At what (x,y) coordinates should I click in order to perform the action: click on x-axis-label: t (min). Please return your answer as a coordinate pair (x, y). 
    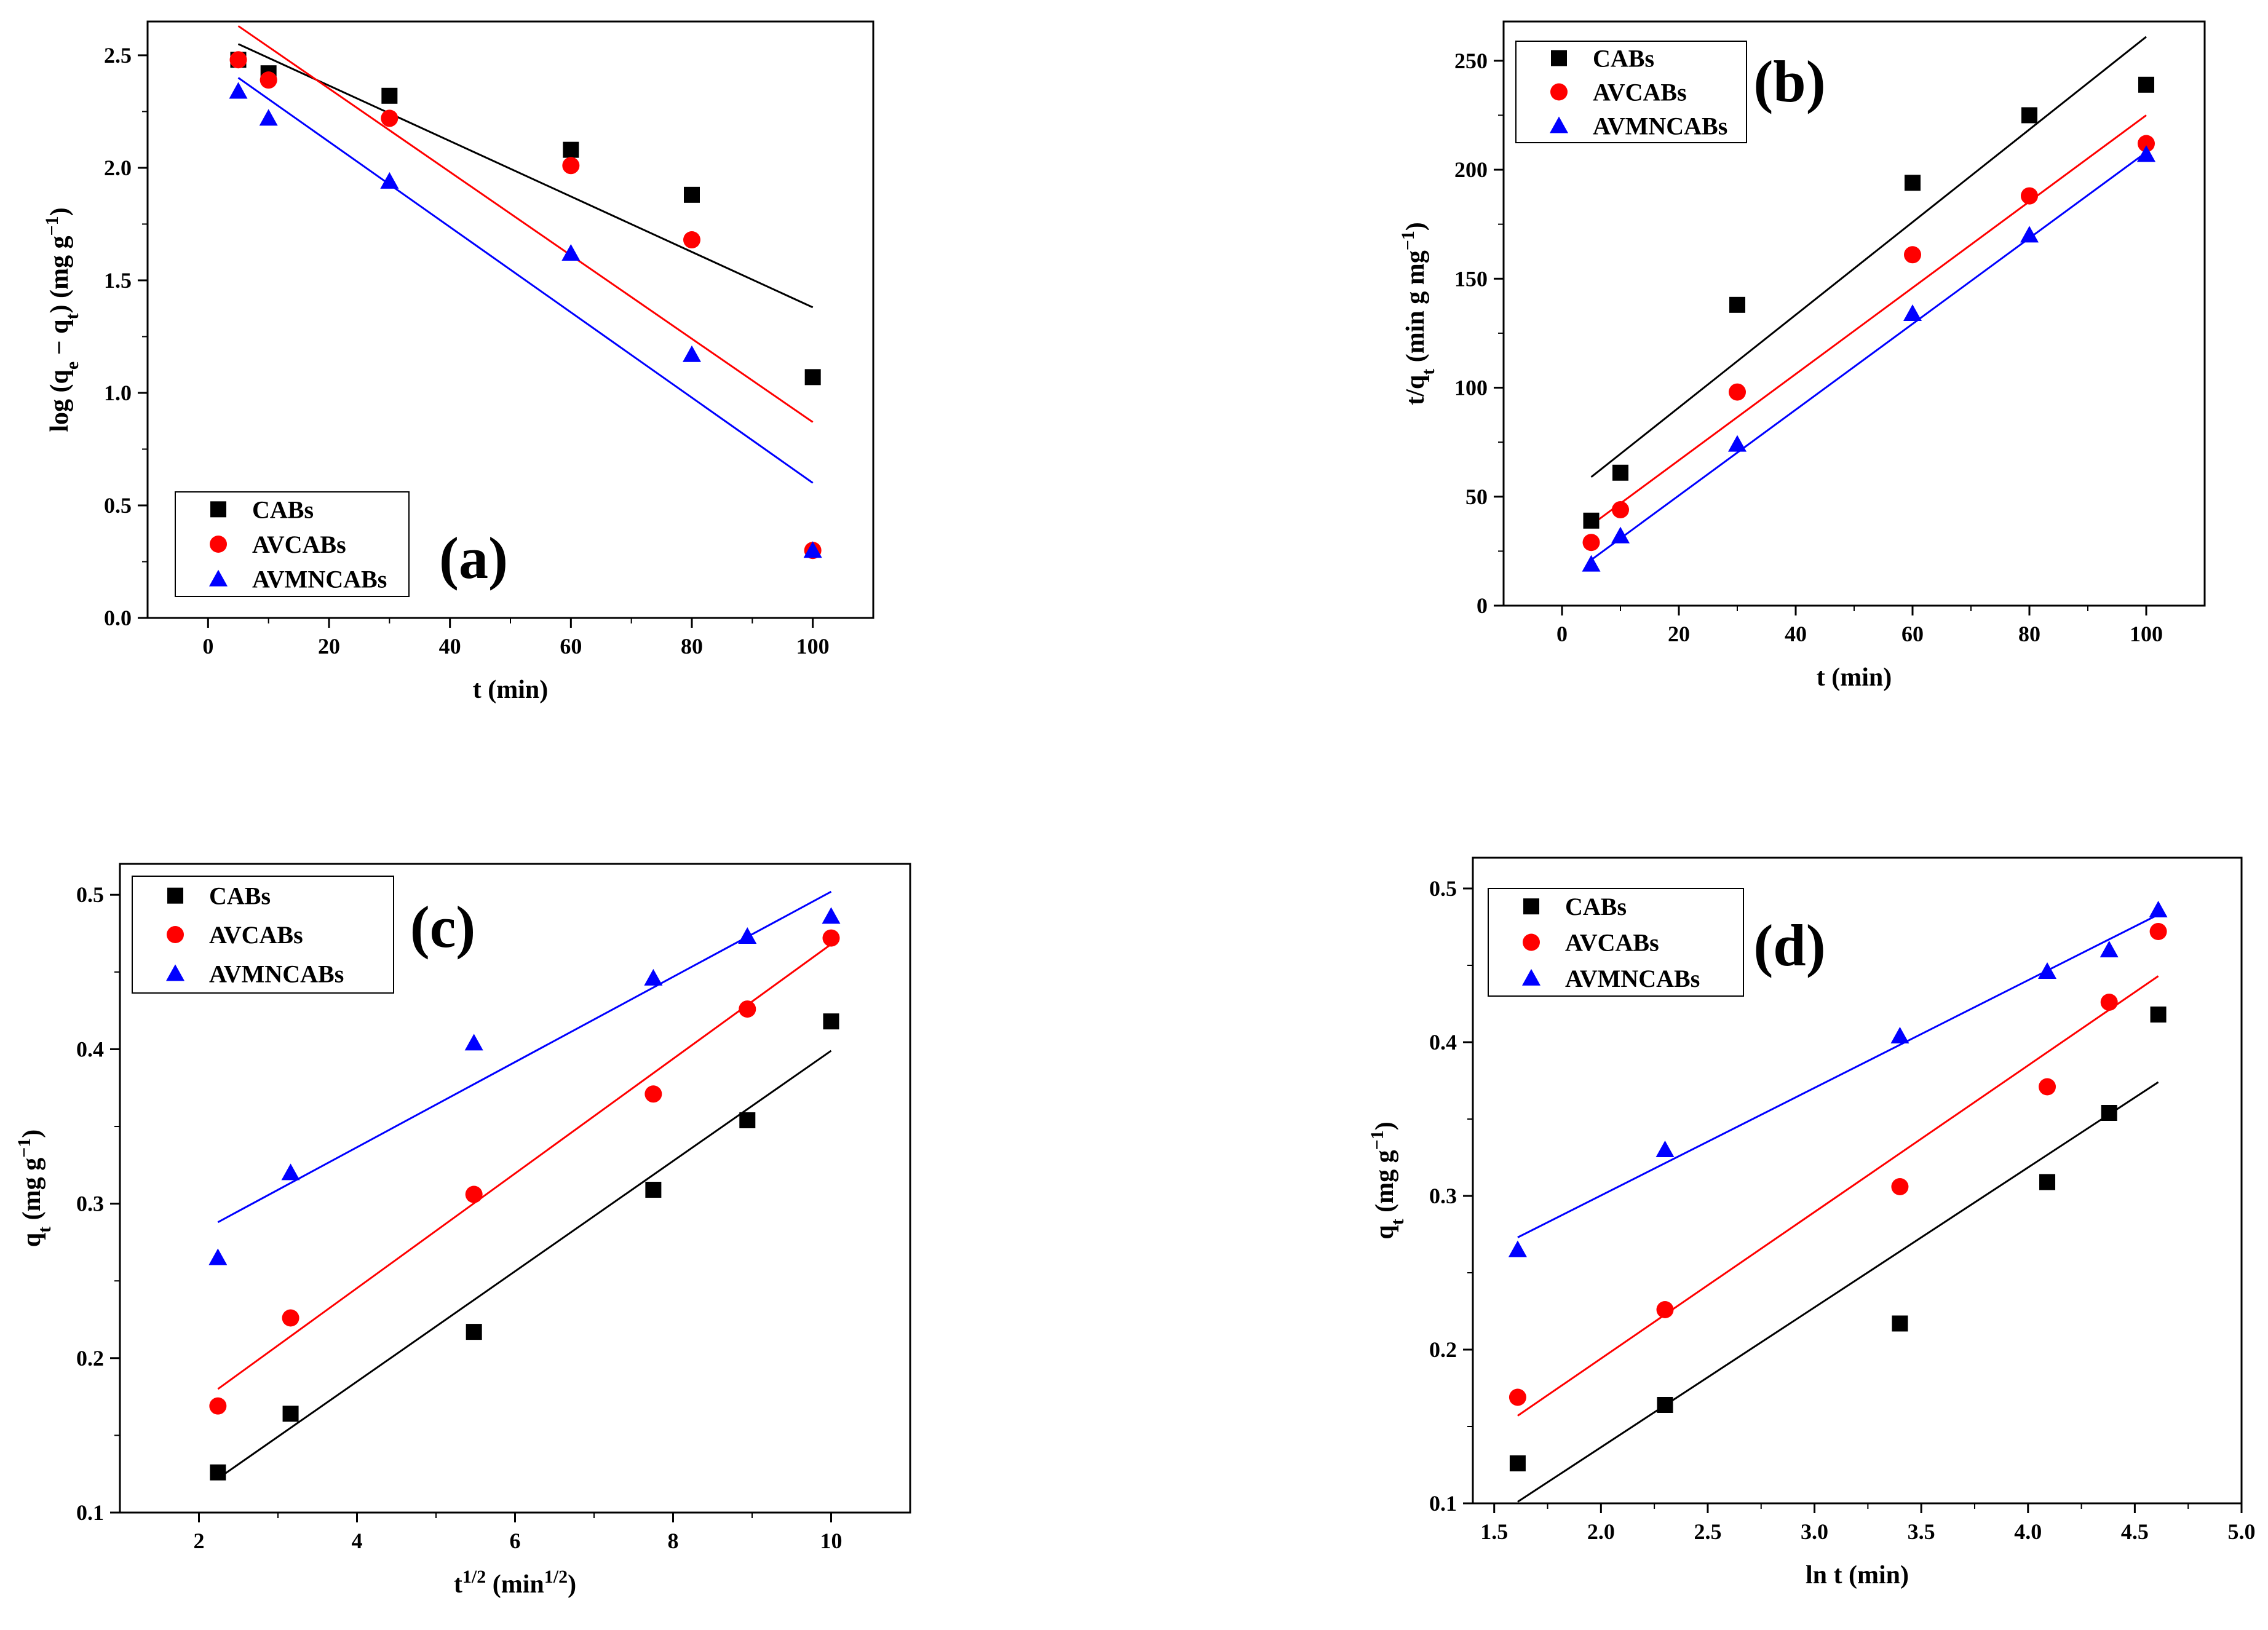
    Looking at the image, I should click on (1854, 677).